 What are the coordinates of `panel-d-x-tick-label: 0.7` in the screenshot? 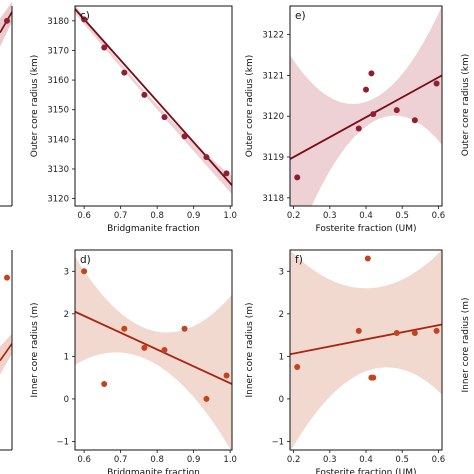 It's located at (121, 460).